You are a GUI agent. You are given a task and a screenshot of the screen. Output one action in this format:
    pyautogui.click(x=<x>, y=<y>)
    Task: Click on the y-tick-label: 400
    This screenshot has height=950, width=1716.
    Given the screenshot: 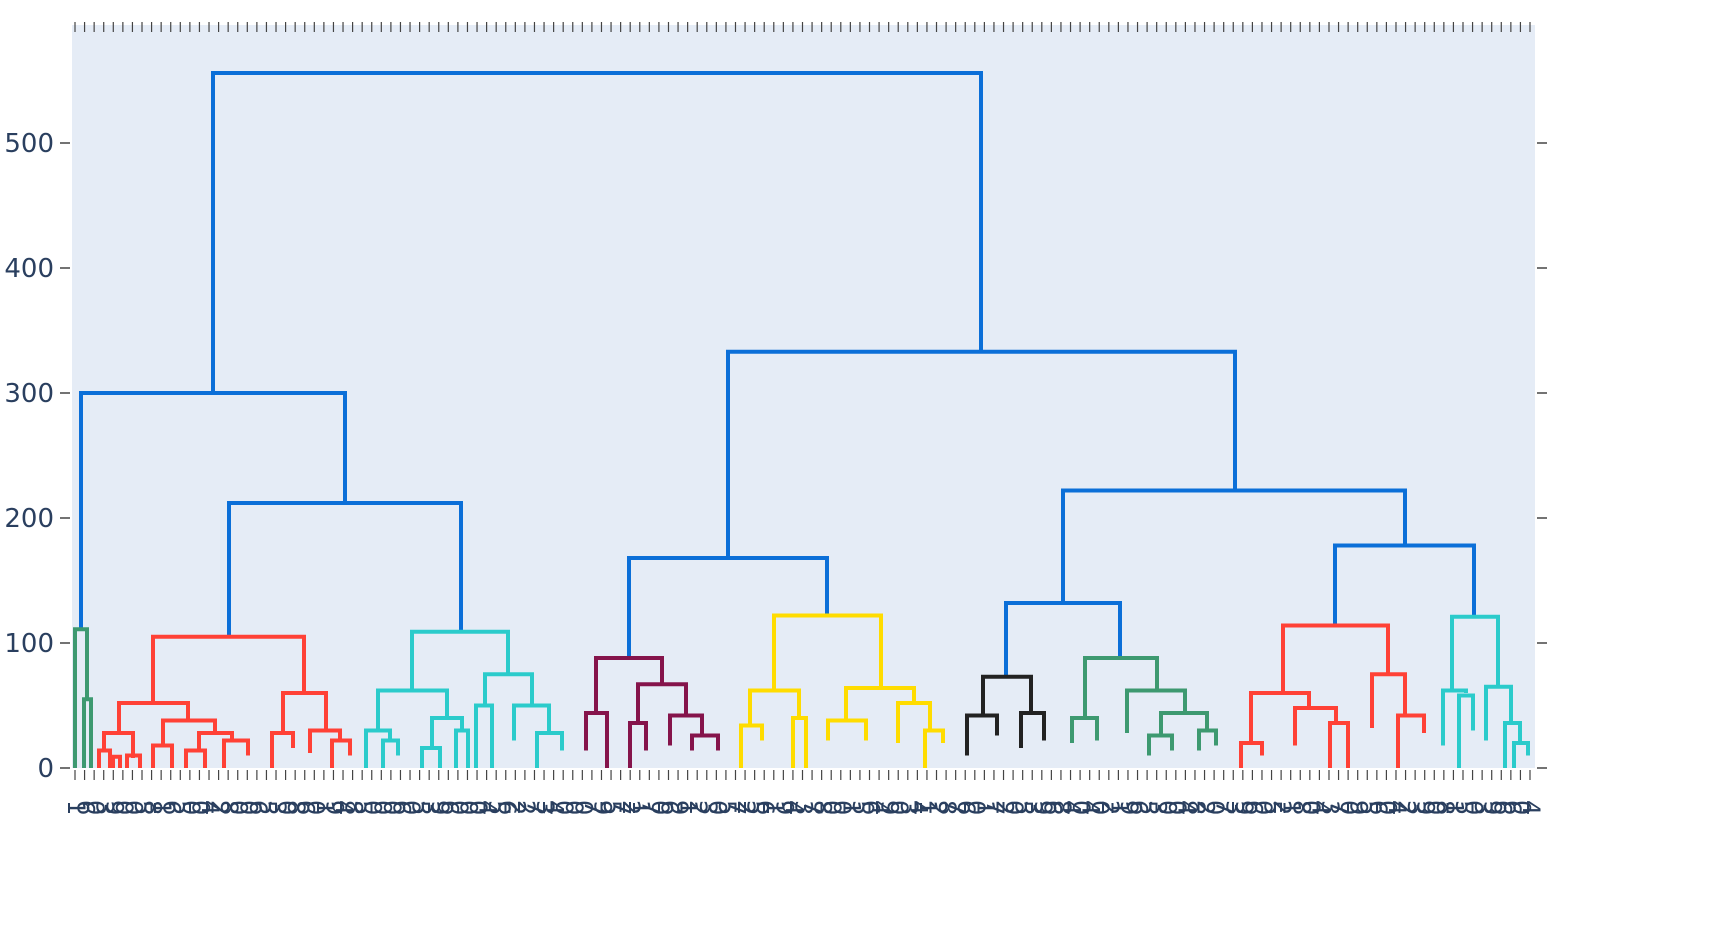 What is the action you would take?
    pyautogui.click(x=29, y=269)
    